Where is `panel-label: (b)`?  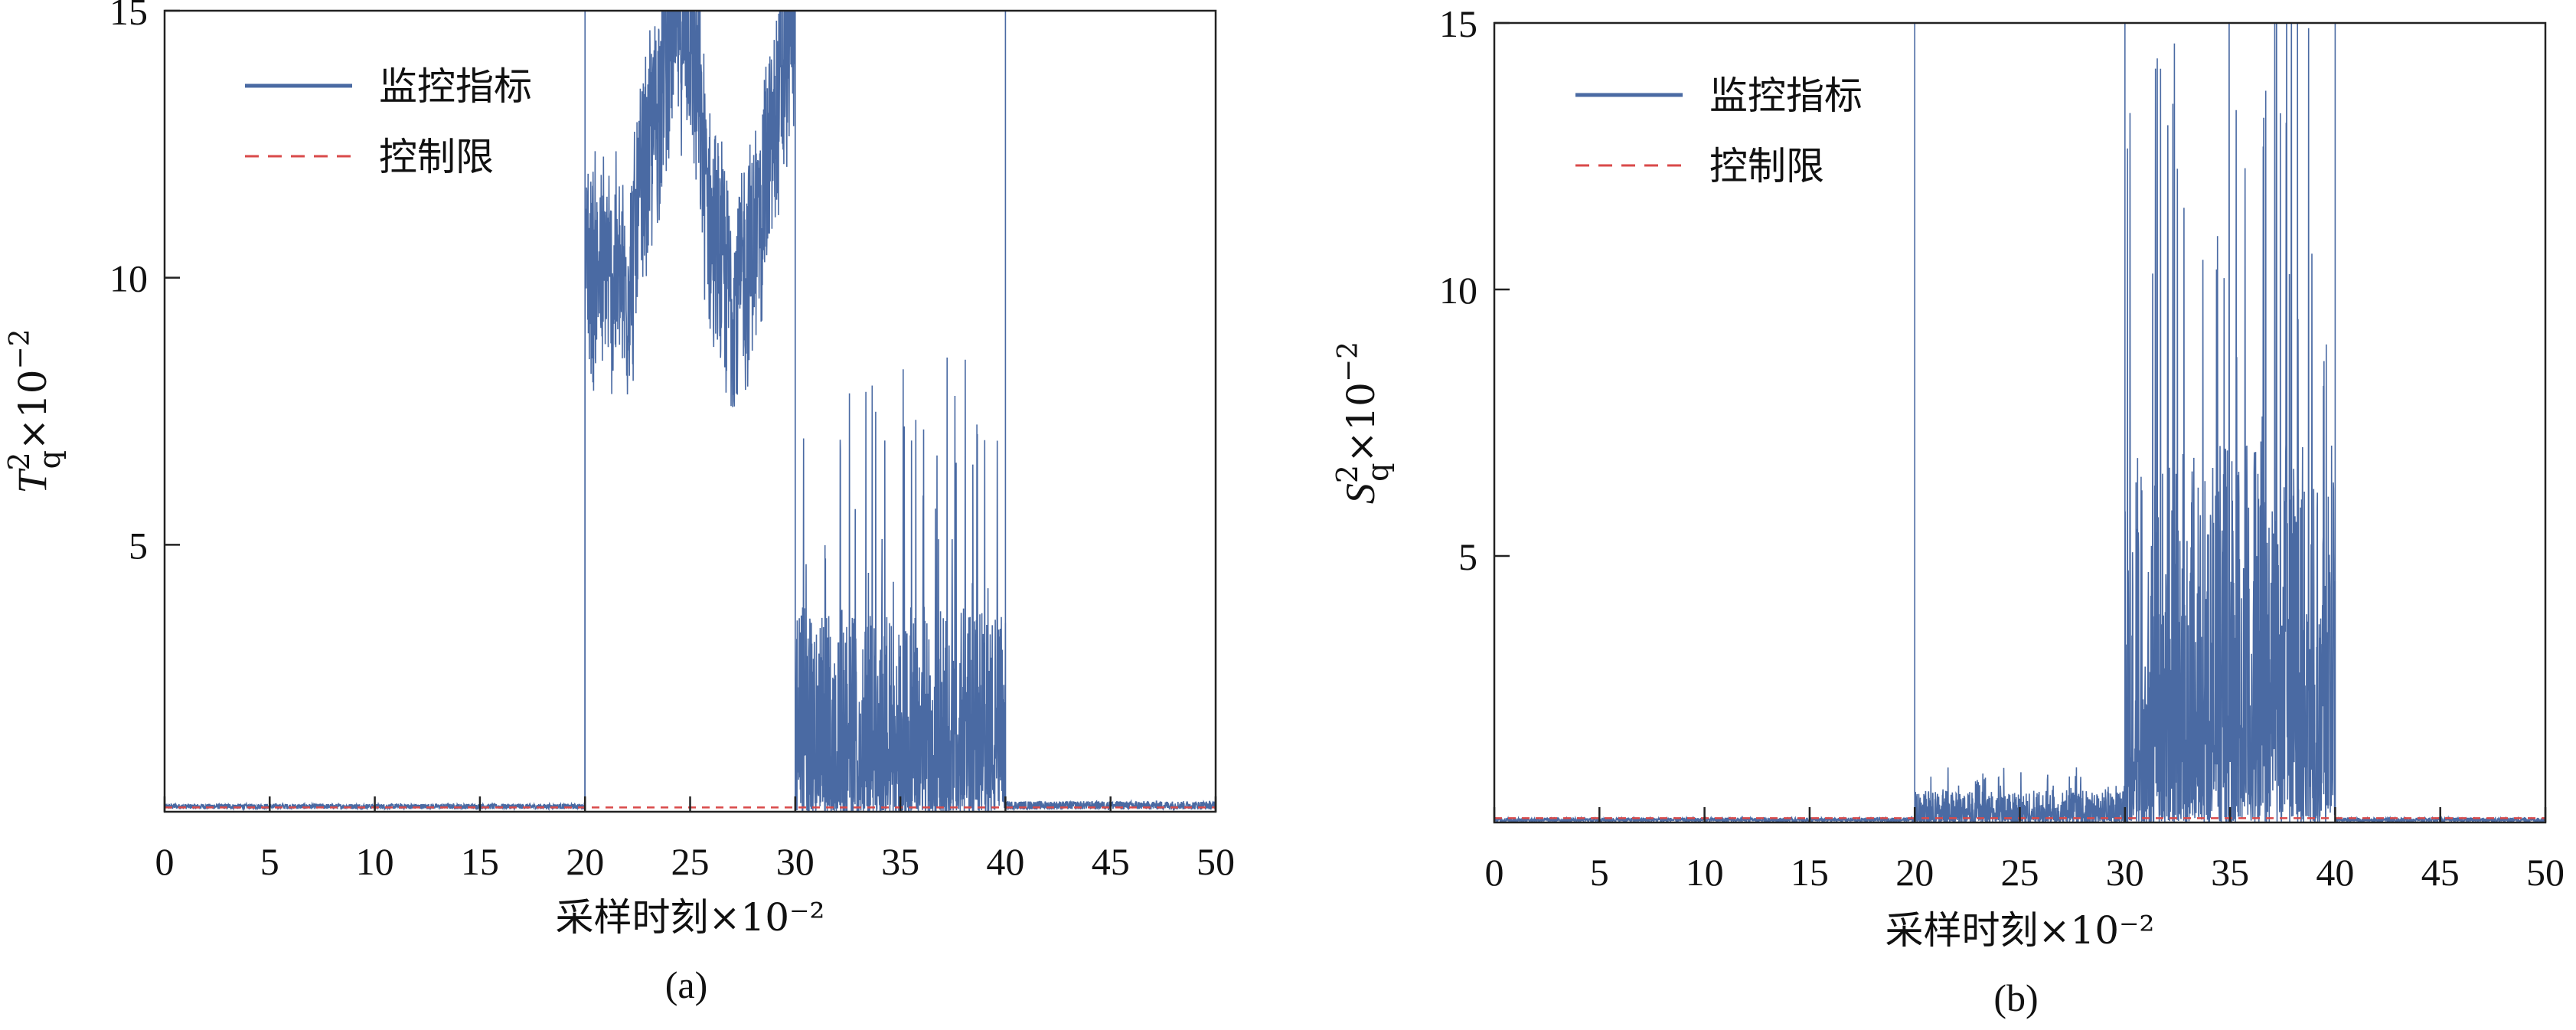
panel-label: (b) is located at coordinates (2016, 998).